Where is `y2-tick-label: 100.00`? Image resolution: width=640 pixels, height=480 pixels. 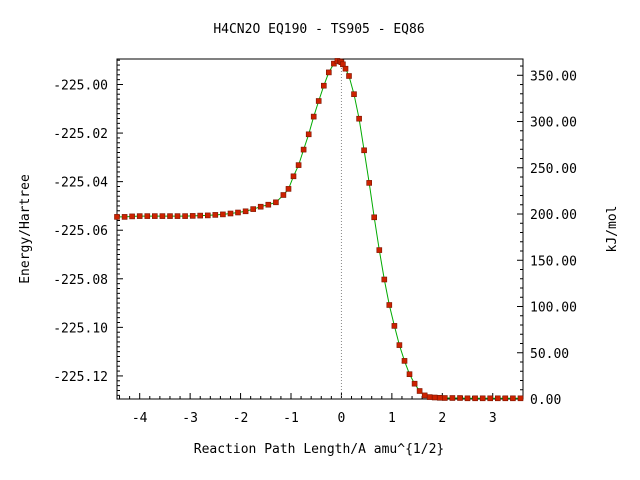
y2-tick-label: 100.00 is located at coordinates (553, 308).